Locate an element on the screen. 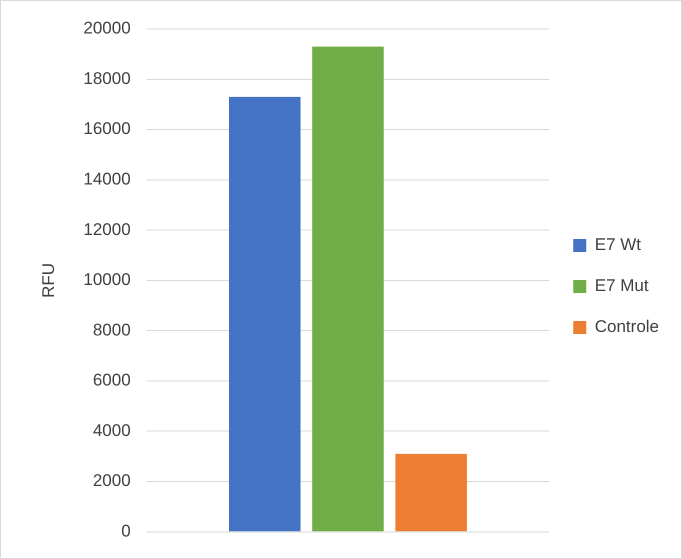 This screenshot has width=682, height=559. y-tick-label: 2000 is located at coordinates (111, 480).